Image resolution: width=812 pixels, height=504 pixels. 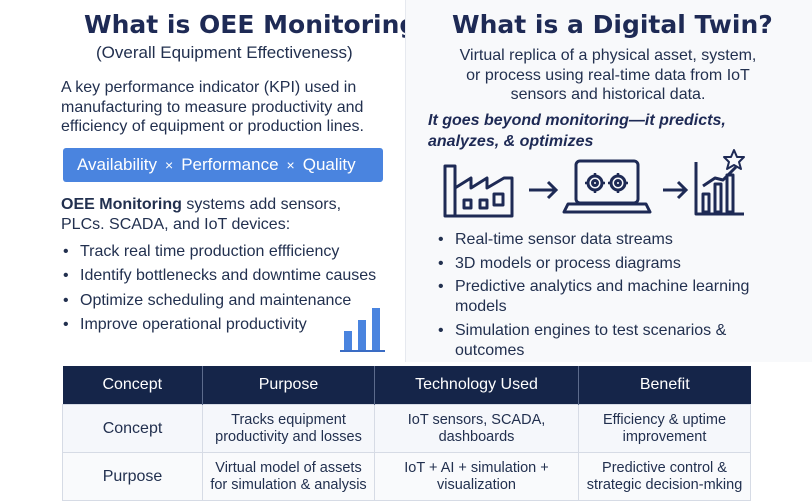 I want to click on oee-subtitle: (Overall Equipment Effectiveness), so click(x=224, y=52).